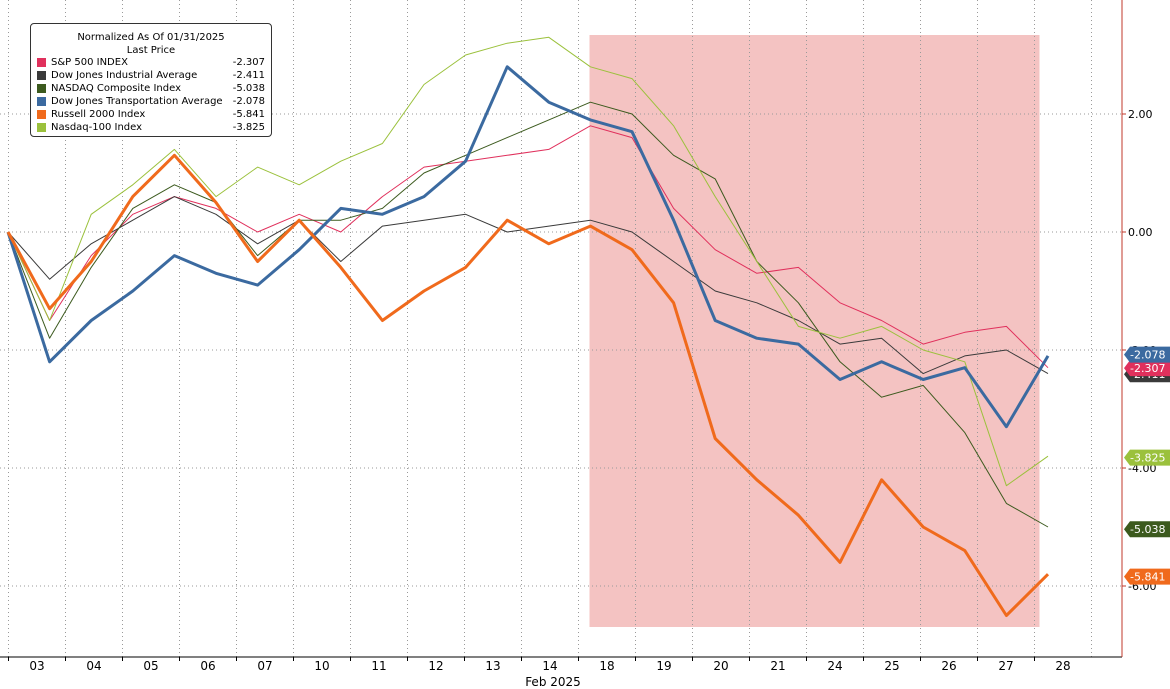 Image resolution: width=1170 pixels, height=689 pixels. What do you see at coordinates (1005, 666) in the screenshot?
I see `x-tick-label: 27` at bounding box center [1005, 666].